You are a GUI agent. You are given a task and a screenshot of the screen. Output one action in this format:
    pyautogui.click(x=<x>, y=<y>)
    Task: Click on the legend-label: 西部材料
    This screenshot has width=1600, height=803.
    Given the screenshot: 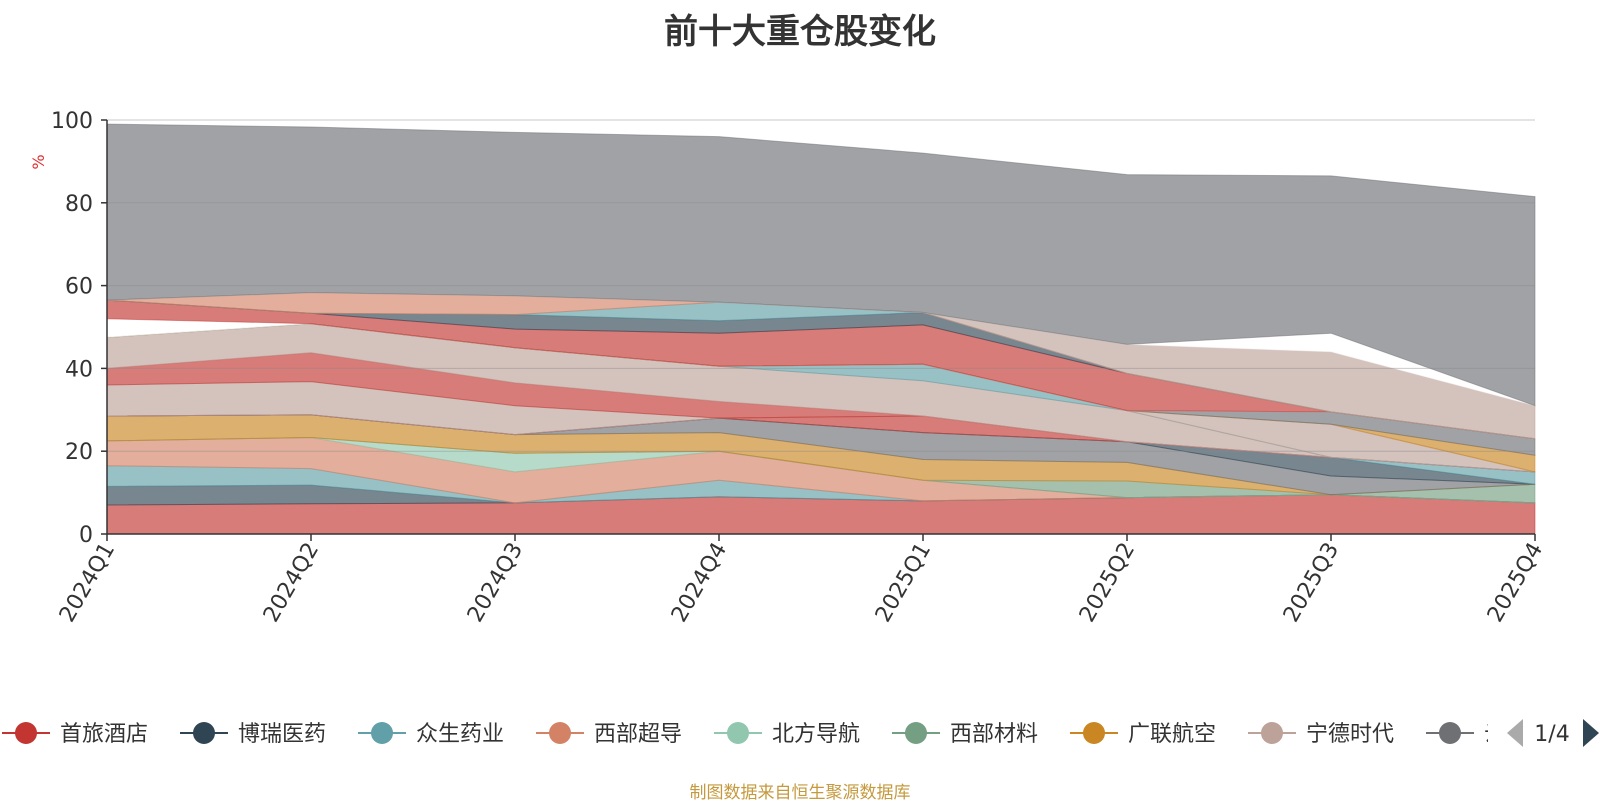 What is the action you would take?
    pyautogui.click(x=994, y=734)
    